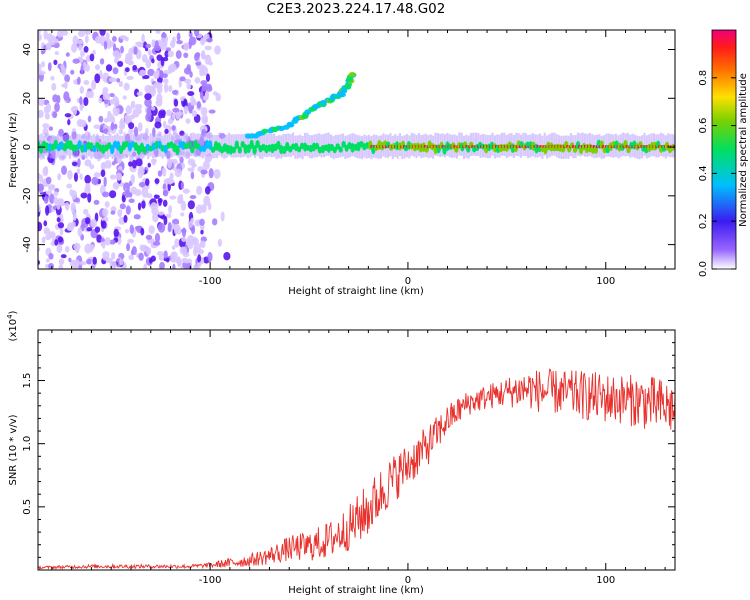  I want to click on carrier-segment, so click(231, 150).